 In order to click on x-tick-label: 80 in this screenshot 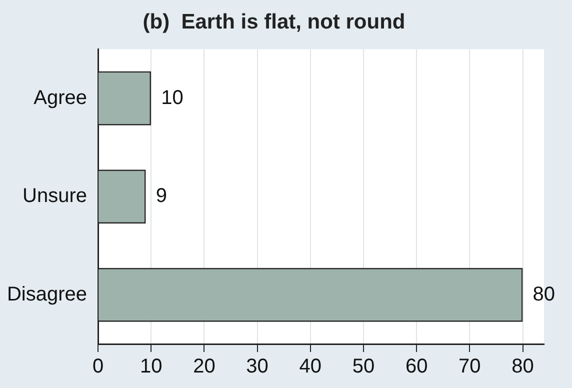, I will do `click(523, 367)`.